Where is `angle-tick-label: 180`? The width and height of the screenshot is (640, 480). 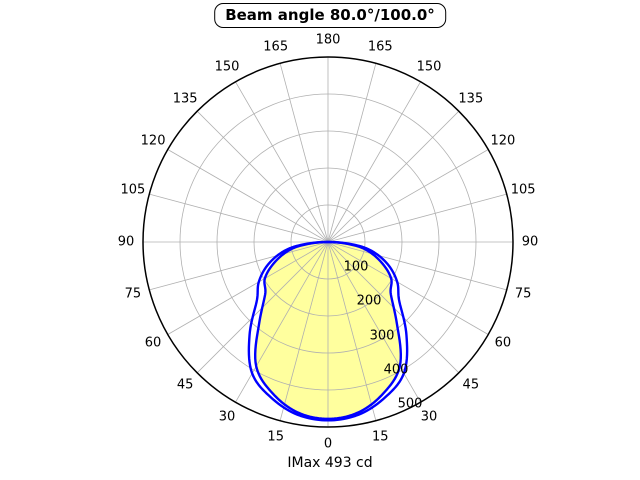 angle-tick-label: 180 is located at coordinates (328, 40).